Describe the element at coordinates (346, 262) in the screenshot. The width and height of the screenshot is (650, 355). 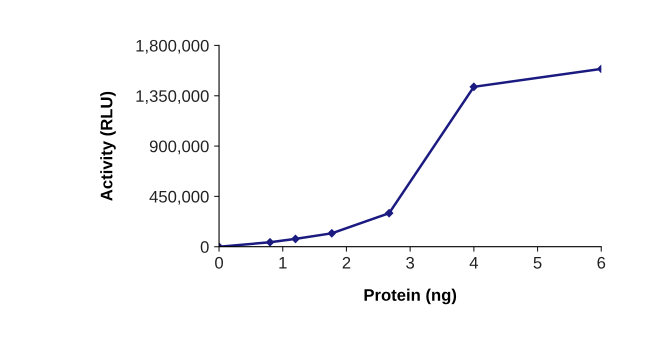
I see `x-tick-label: 2` at that location.